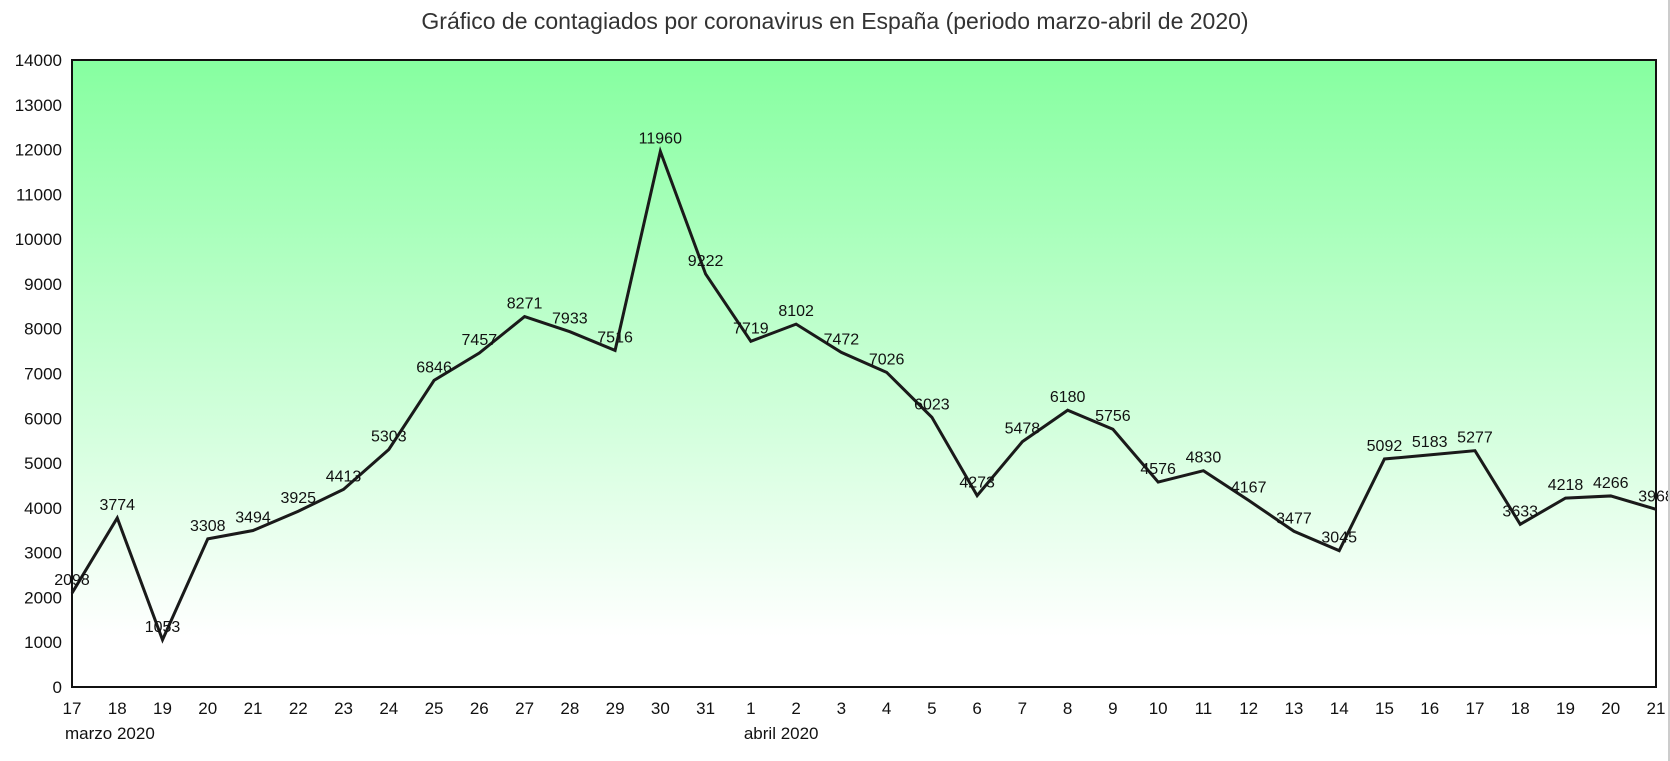 This screenshot has width=1670, height=761. I want to click on x-tick-label: 11, so click(1204, 708).